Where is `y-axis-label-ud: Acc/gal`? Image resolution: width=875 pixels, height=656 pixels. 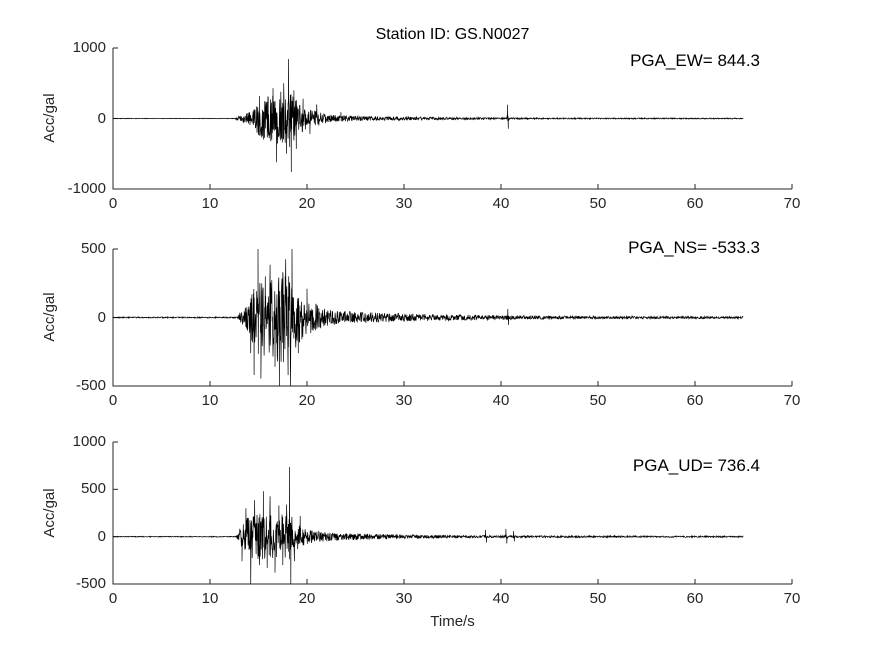 y-axis-label-ud: Acc/gal is located at coordinates (49, 513).